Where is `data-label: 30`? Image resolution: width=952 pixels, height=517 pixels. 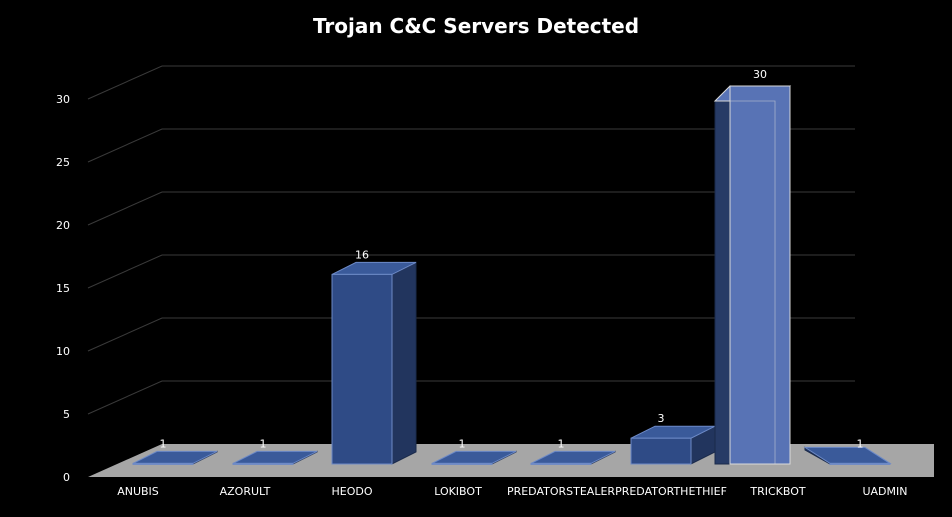
data-label: 30 is located at coordinates (760, 74).